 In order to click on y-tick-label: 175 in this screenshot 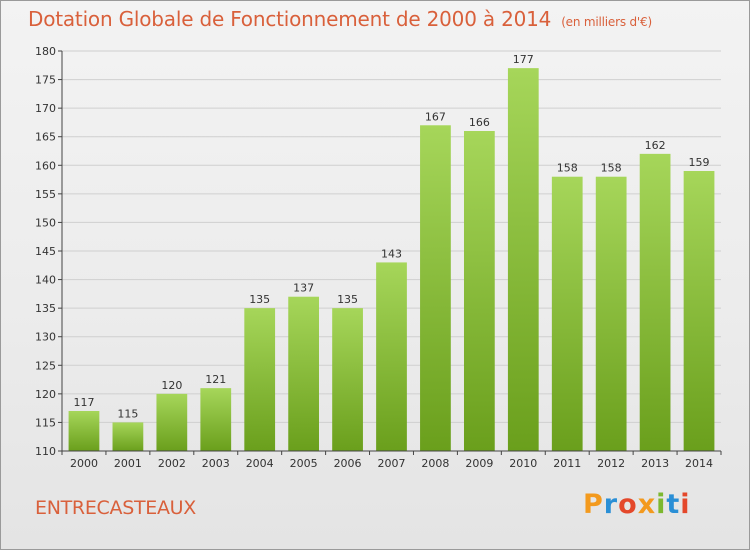, I will do `click(45, 80)`.